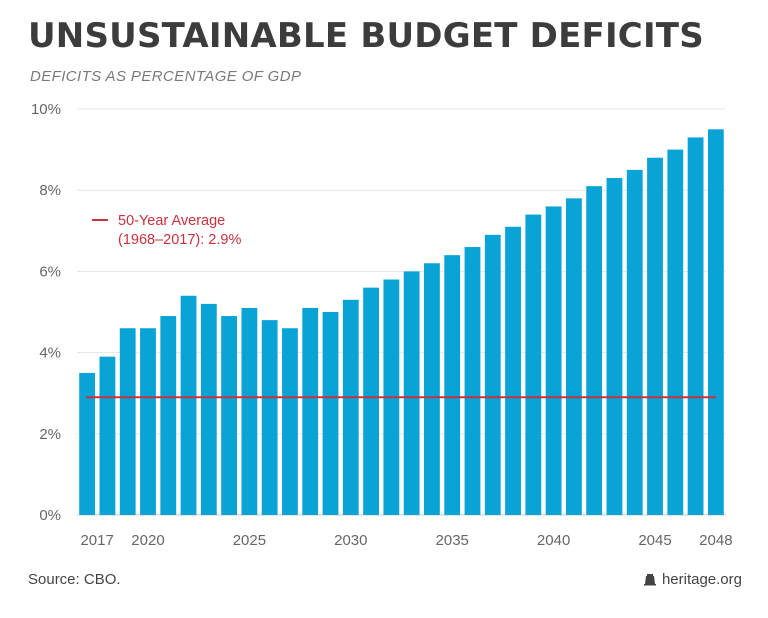  Describe the element at coordinates (330, 413) in the screenshot. I see `bar-2029` at that location.